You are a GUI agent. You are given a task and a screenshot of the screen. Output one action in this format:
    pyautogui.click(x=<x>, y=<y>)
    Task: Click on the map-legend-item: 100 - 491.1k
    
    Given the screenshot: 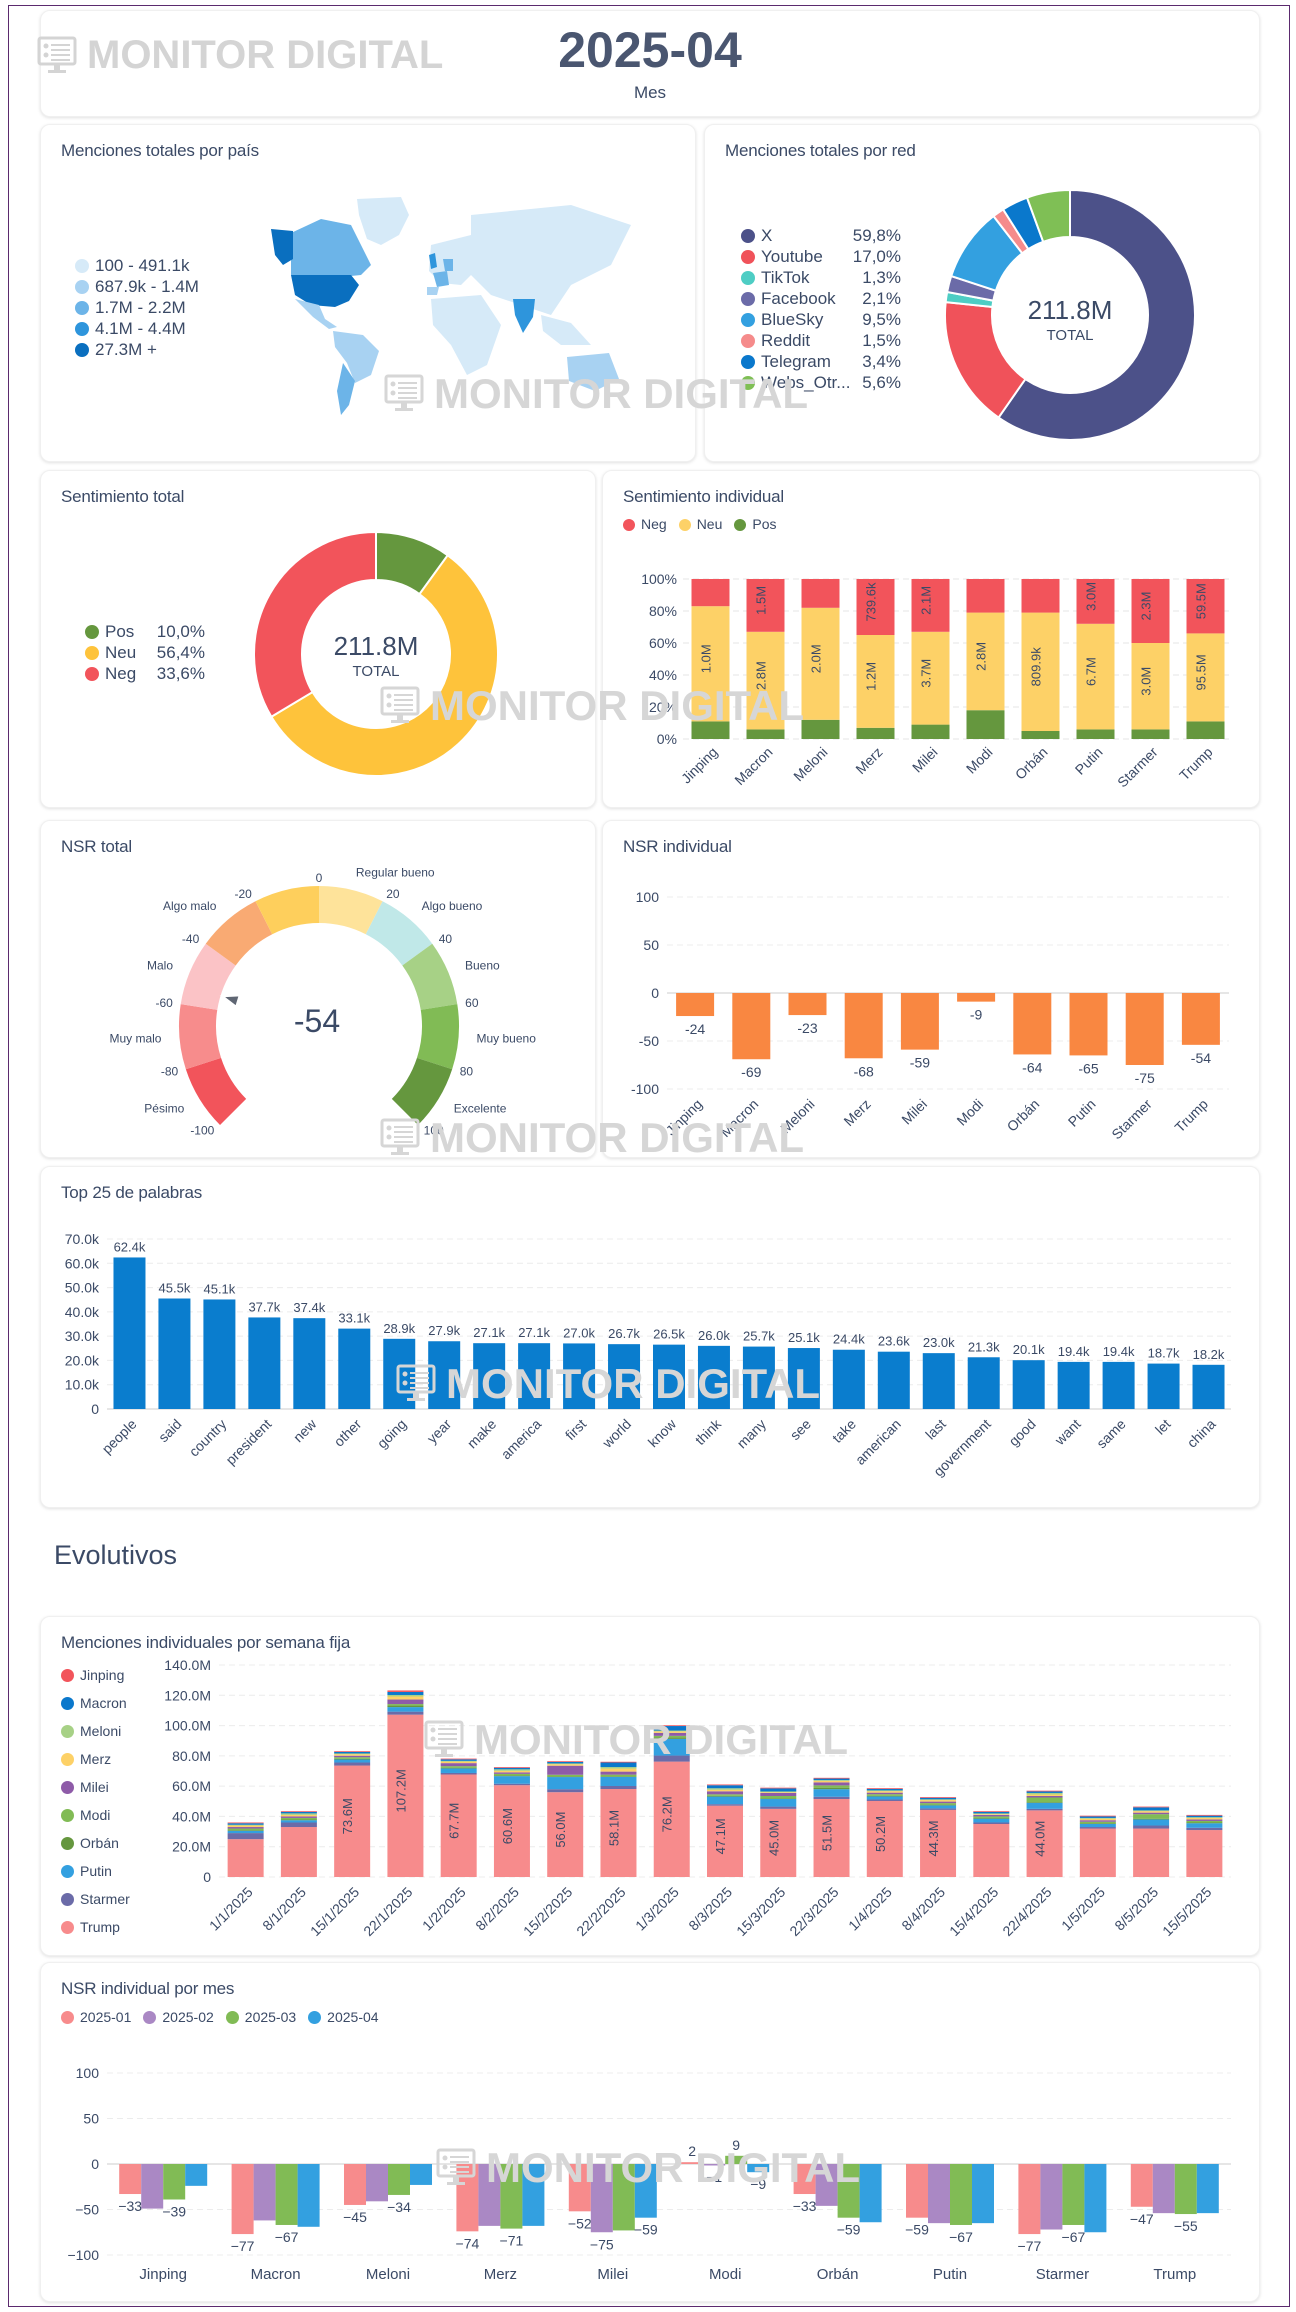 What is the action you would take?
    pyautogui.click(x=137, y=265)
    